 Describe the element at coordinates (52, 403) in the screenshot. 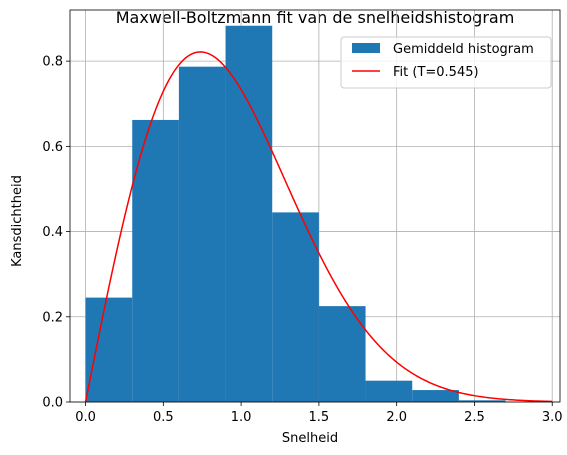

I see `y-tick-label: 0.0` at that location.